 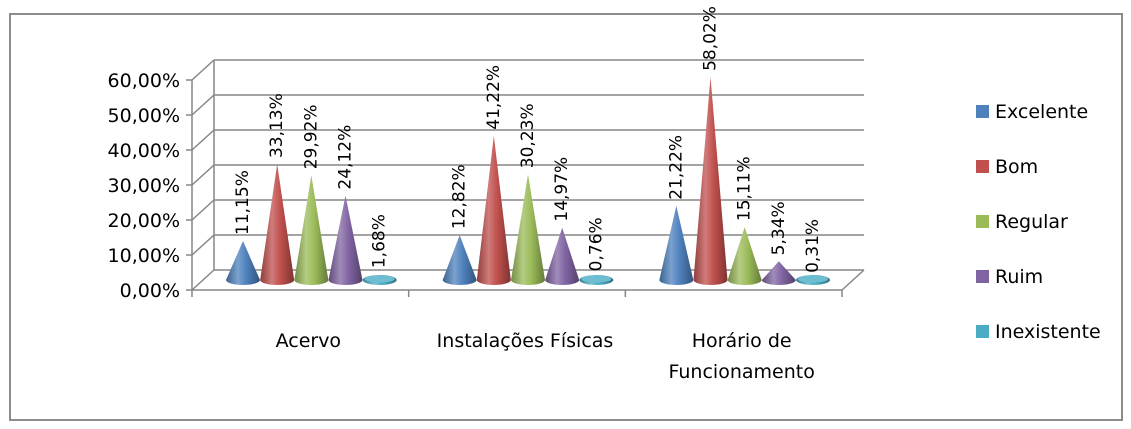 I want to click on y-tick-label: 30,00%, so click(x=144, y=186).